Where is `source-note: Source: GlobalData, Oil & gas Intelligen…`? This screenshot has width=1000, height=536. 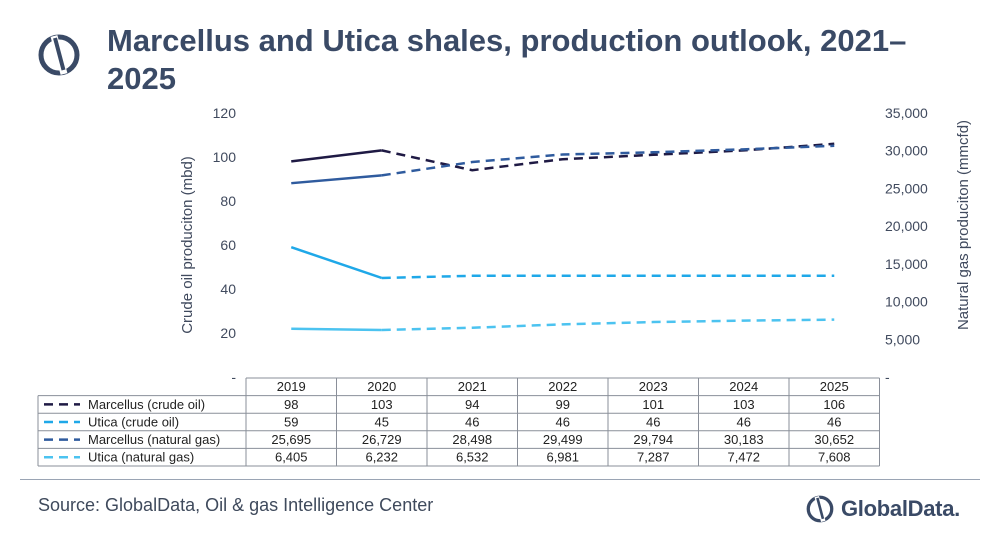
source-note: Source: GlobalData, Oil & gas Intelligen… is located at coordinates (236, 505).